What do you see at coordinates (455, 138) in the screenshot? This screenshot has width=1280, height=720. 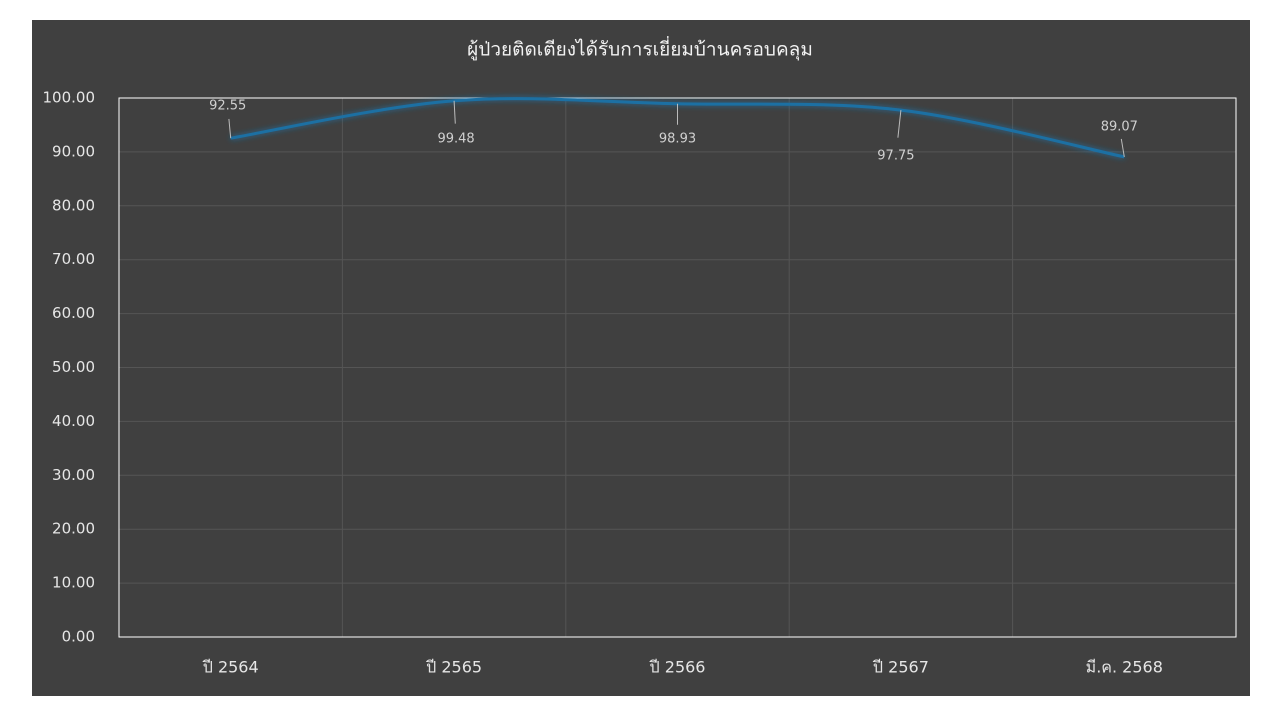 I see `data-label: 99.48` at bounding box center [455, 138].